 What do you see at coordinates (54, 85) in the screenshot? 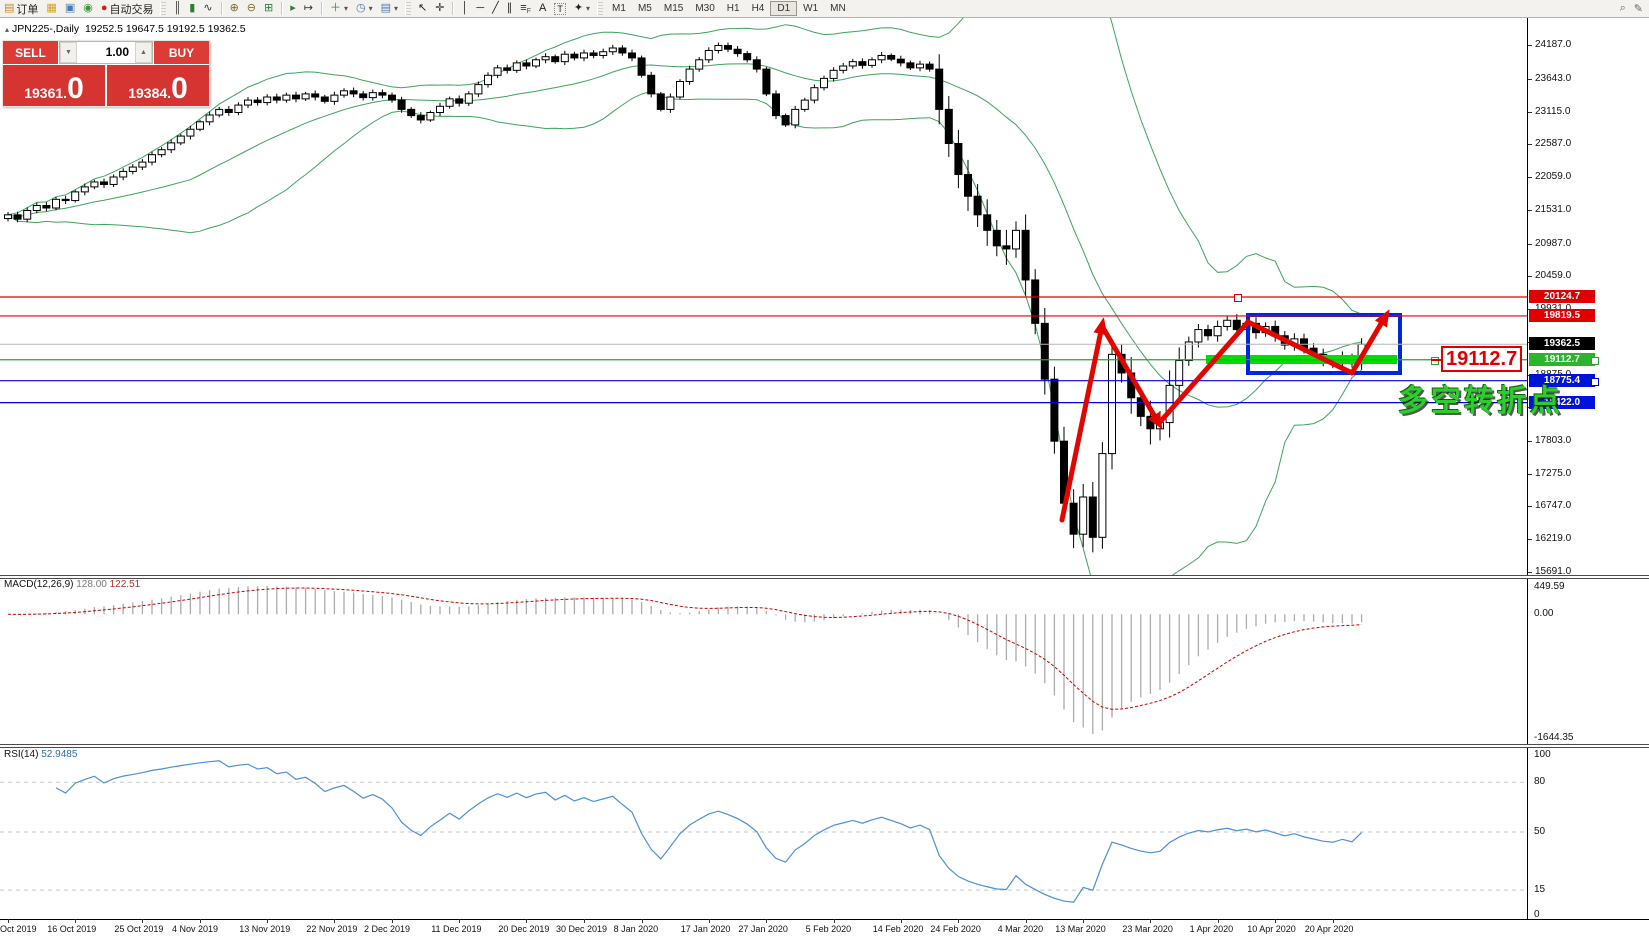
I see `sell-price: 19361. 0` at bounding box center [54, 85].